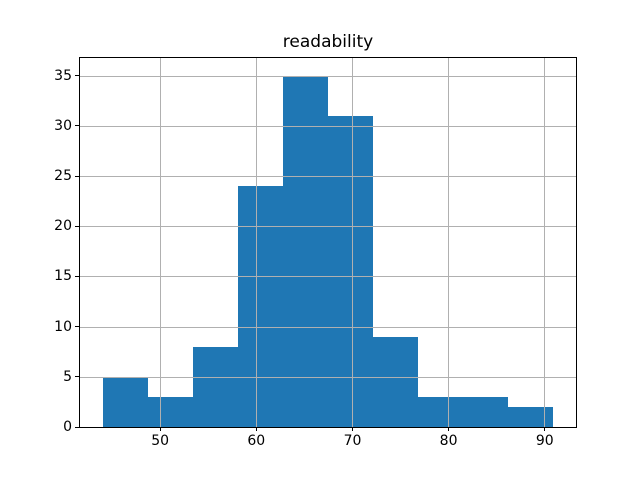 This screenshot has height=480, width=640. I want to click on y-tick-label: 0, so click(67, 427).